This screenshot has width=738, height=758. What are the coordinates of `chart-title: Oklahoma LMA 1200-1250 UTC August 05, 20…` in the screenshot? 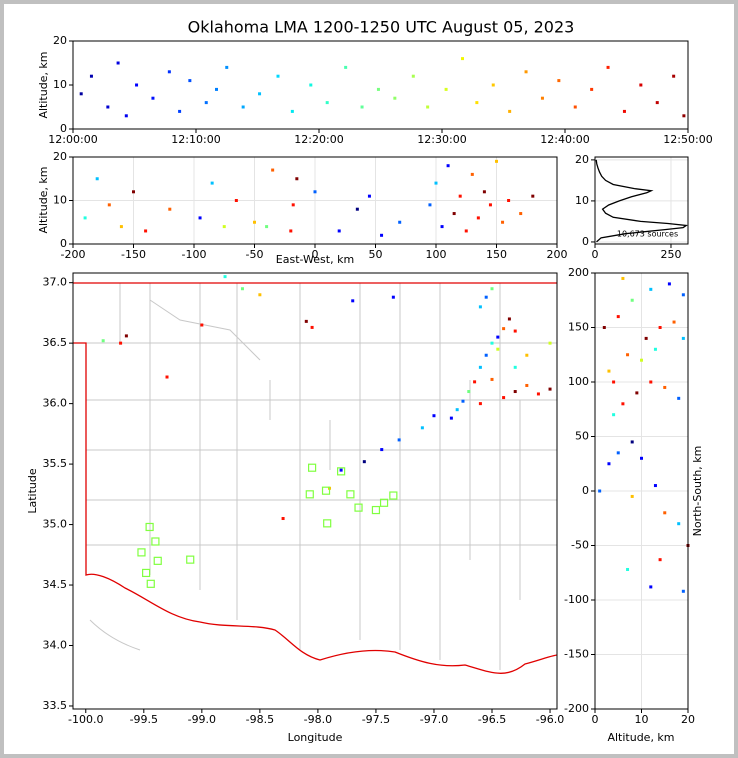 It's located at (381, 27).